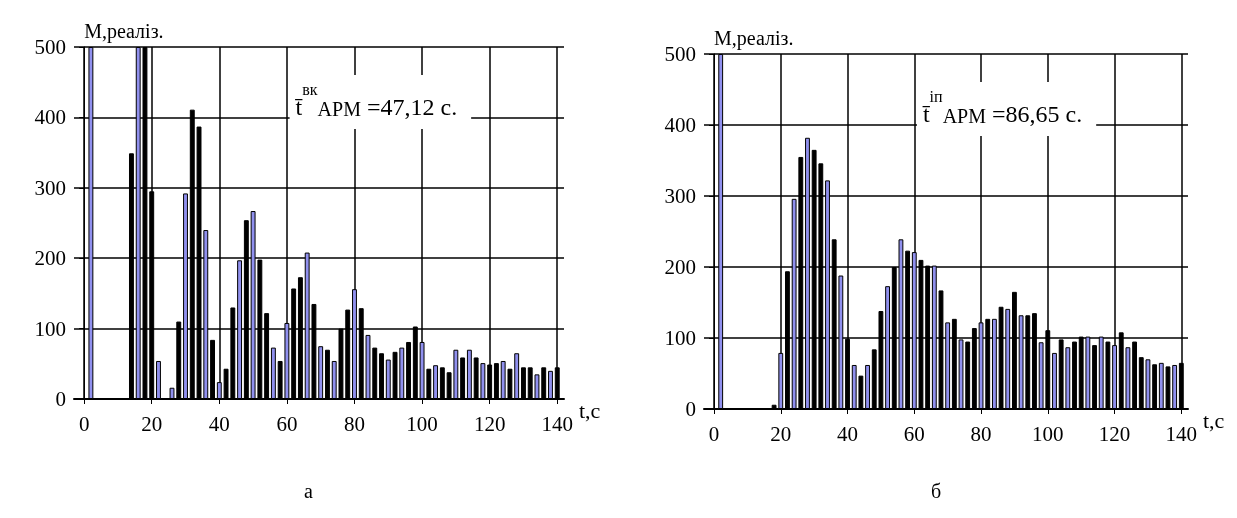 This screenshot has height=518, width=1237. Describe the element at coordinates (60, 399) in the screenshot. I see `y-tick-label: 0` at that location.